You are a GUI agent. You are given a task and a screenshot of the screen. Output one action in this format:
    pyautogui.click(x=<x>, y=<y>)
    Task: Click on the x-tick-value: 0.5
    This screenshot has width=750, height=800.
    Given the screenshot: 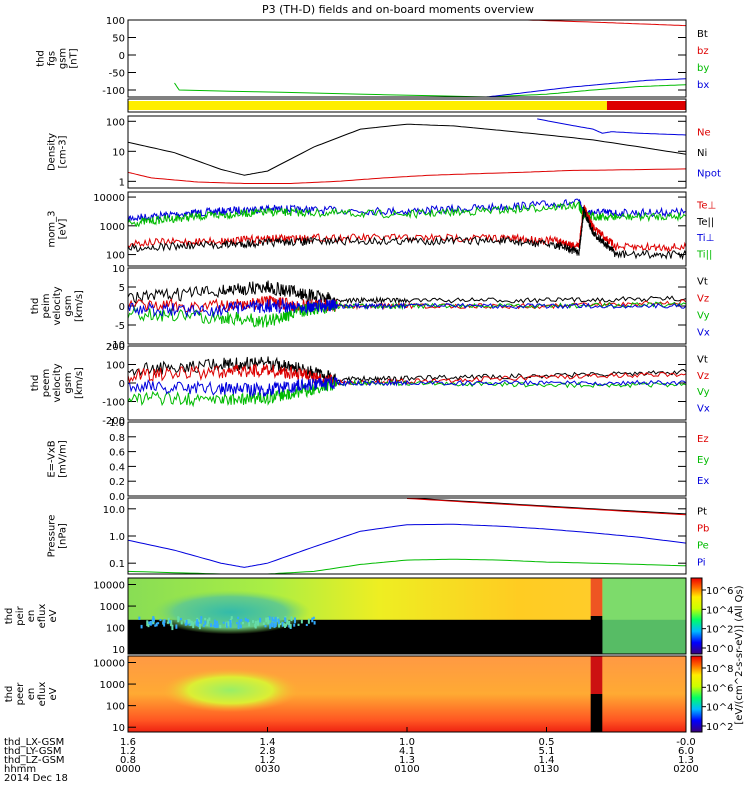 What is the action you would take?
    pyautogui.click(x=547, y=742)
    